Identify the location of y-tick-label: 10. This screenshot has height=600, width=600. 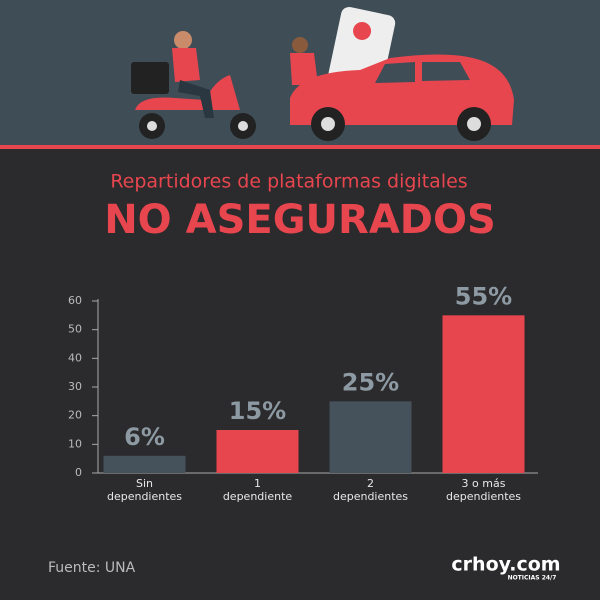
(75, 443).